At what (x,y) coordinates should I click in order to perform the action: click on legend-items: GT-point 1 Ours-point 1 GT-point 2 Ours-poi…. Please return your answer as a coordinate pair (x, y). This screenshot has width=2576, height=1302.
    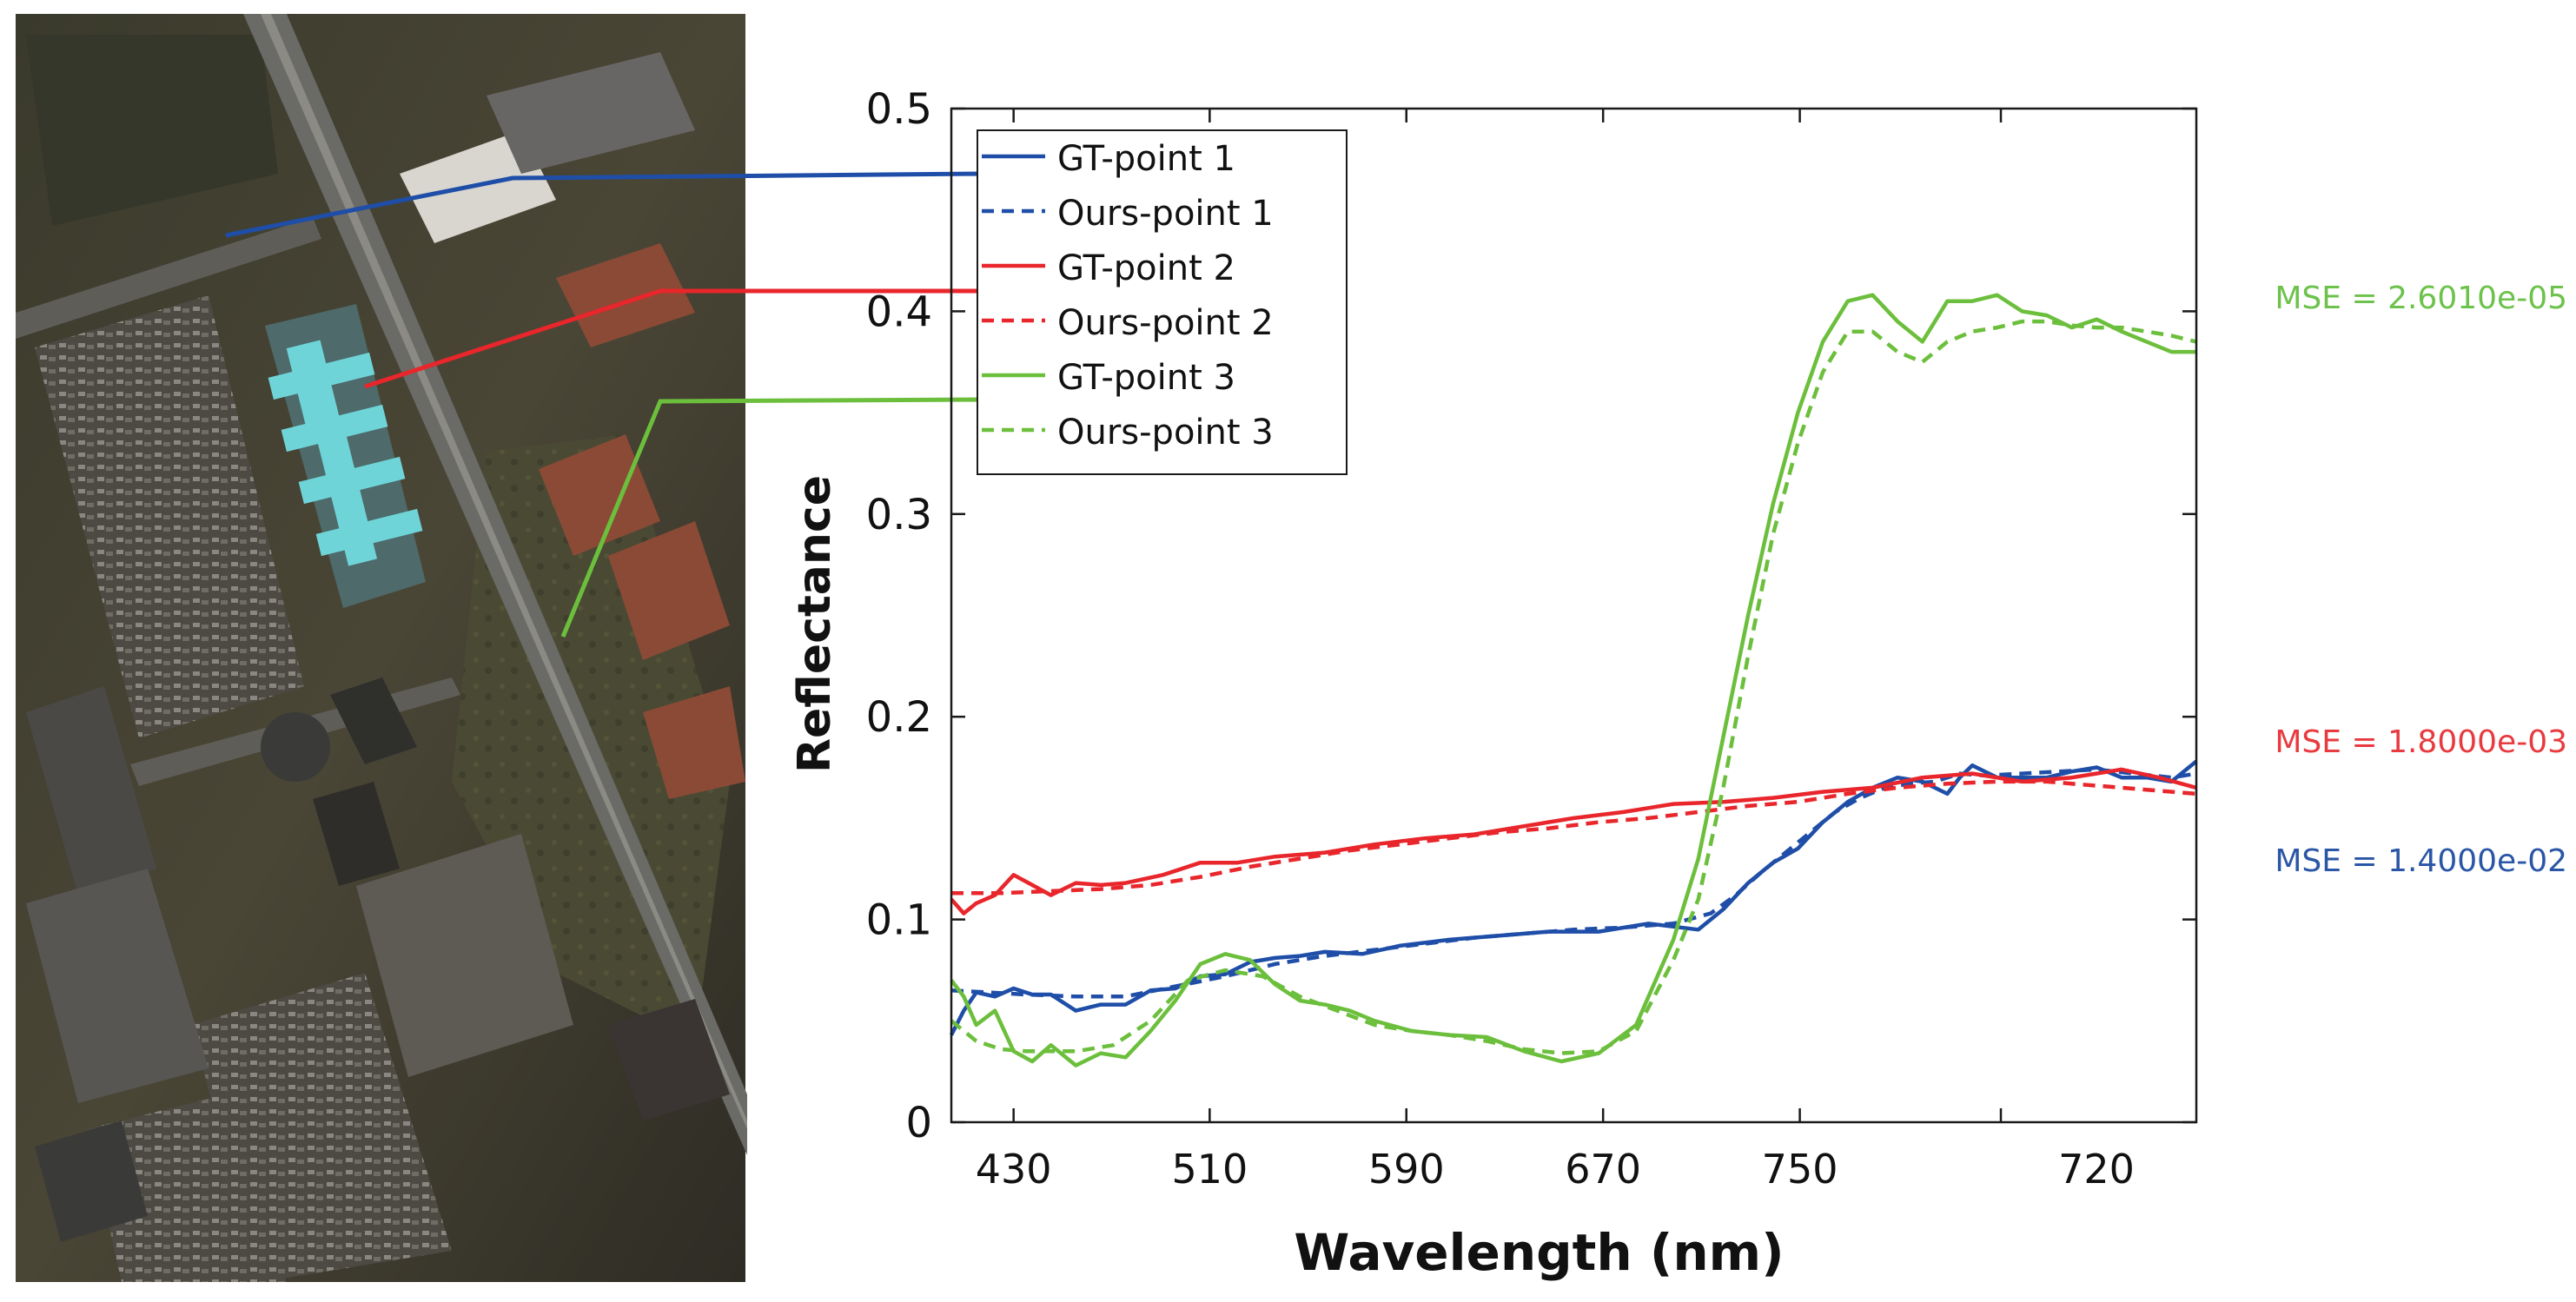
    Looking at the image, I should click on (1128, 296).